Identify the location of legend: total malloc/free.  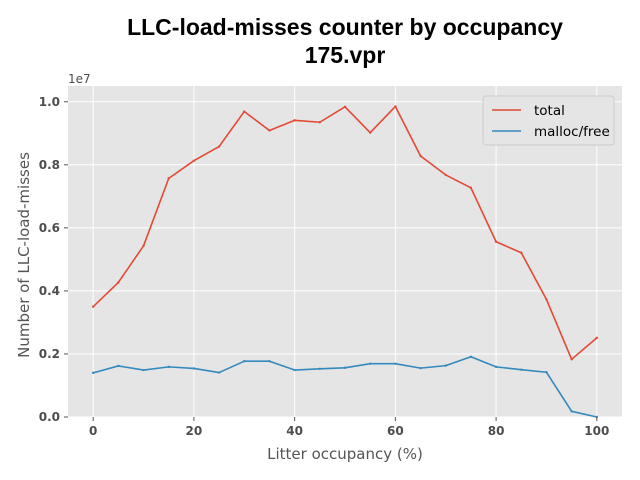
(548, 120).